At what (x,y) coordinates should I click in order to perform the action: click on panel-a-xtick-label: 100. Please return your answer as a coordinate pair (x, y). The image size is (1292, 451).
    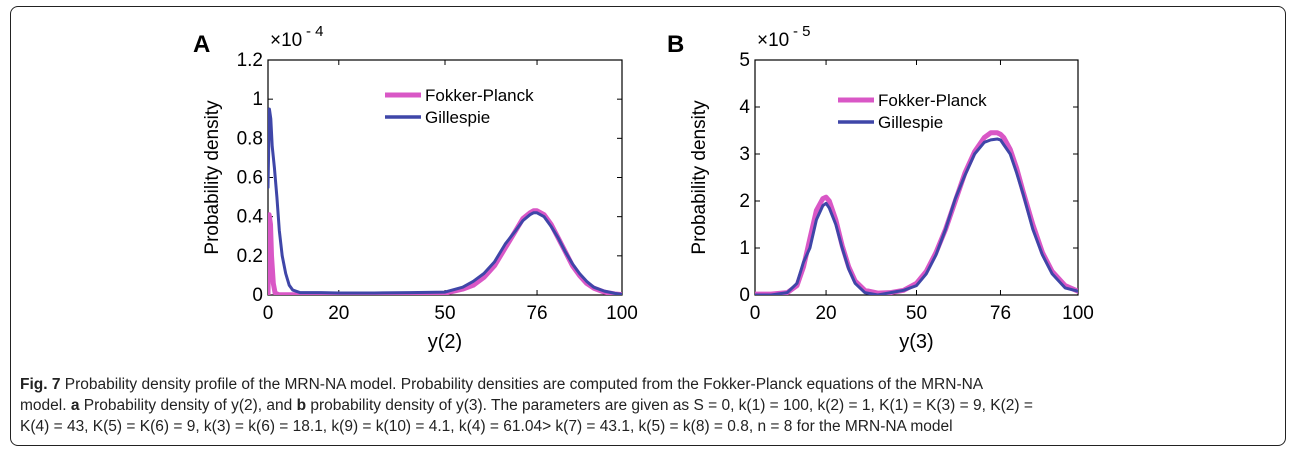
    Looking at the image, I should click on (622, 313).